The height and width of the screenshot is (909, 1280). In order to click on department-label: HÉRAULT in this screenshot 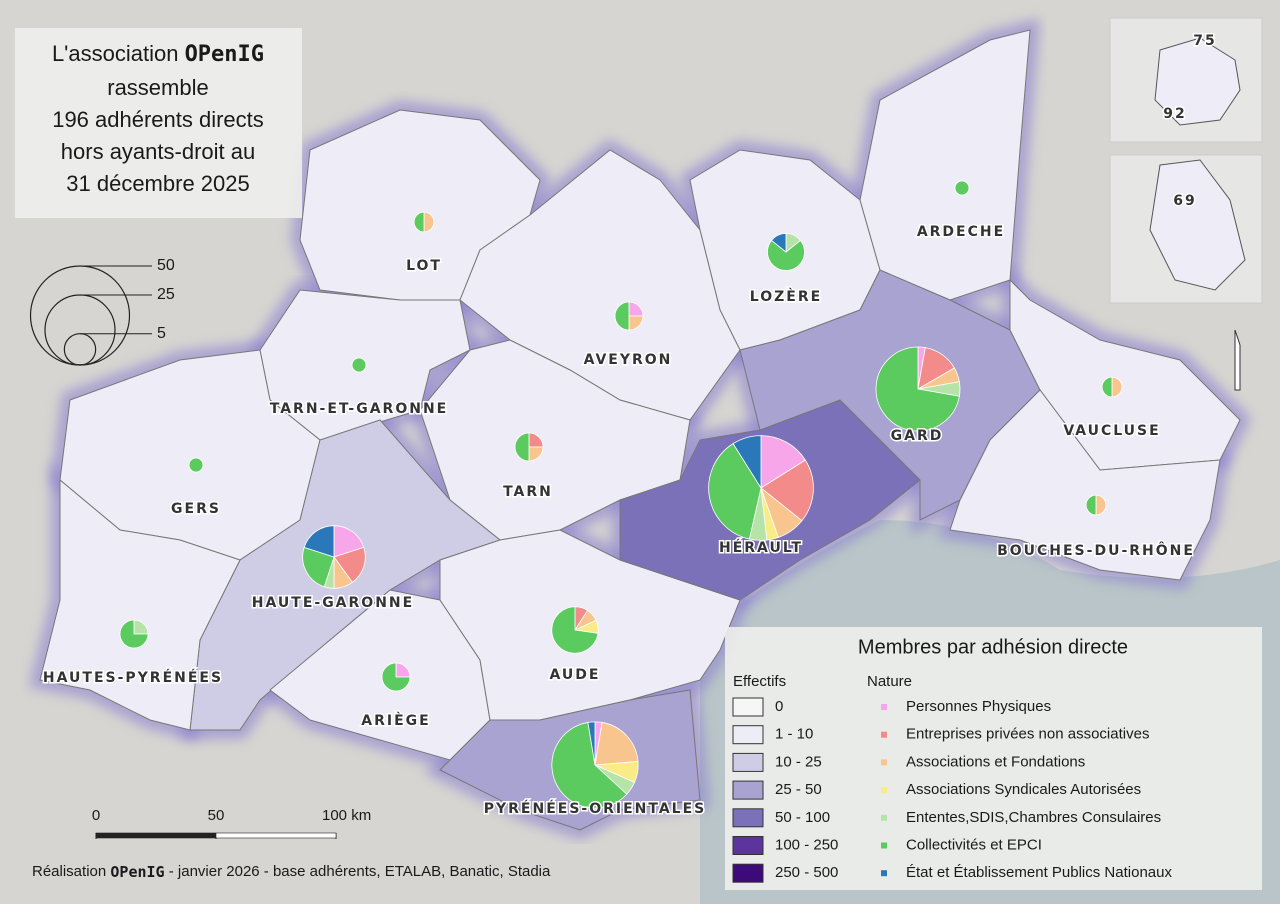, I will do `click(761, 547)`.